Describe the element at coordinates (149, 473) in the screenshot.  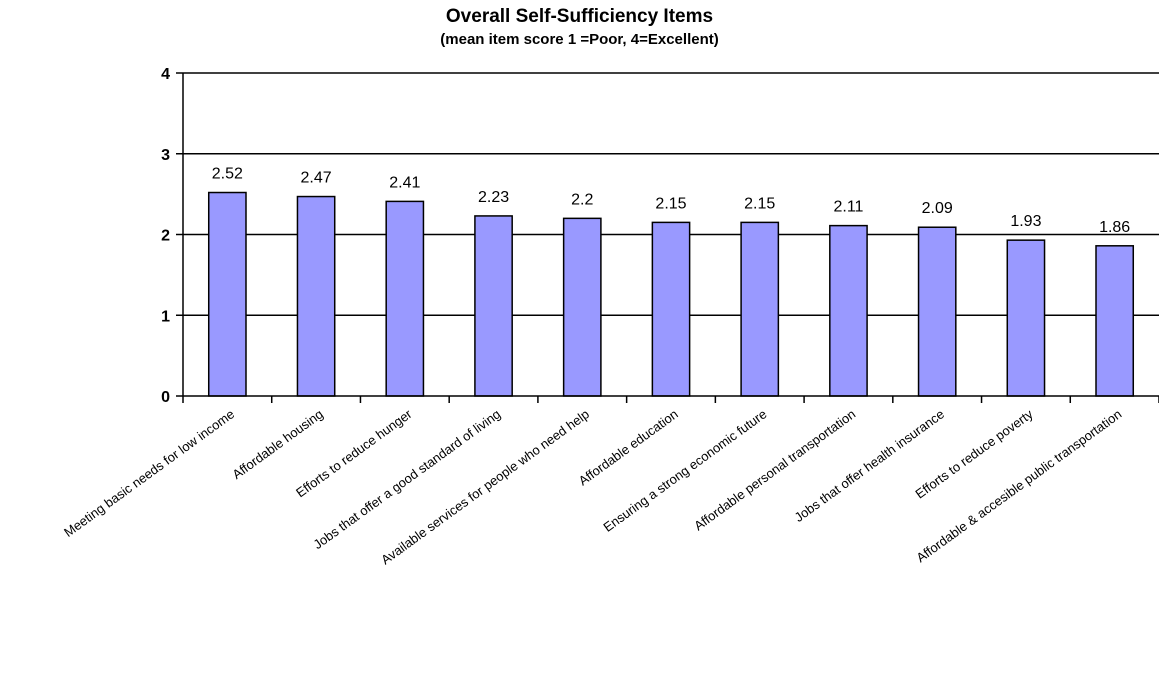
I see `category-label: Meeting basic needs for low income` at that location.